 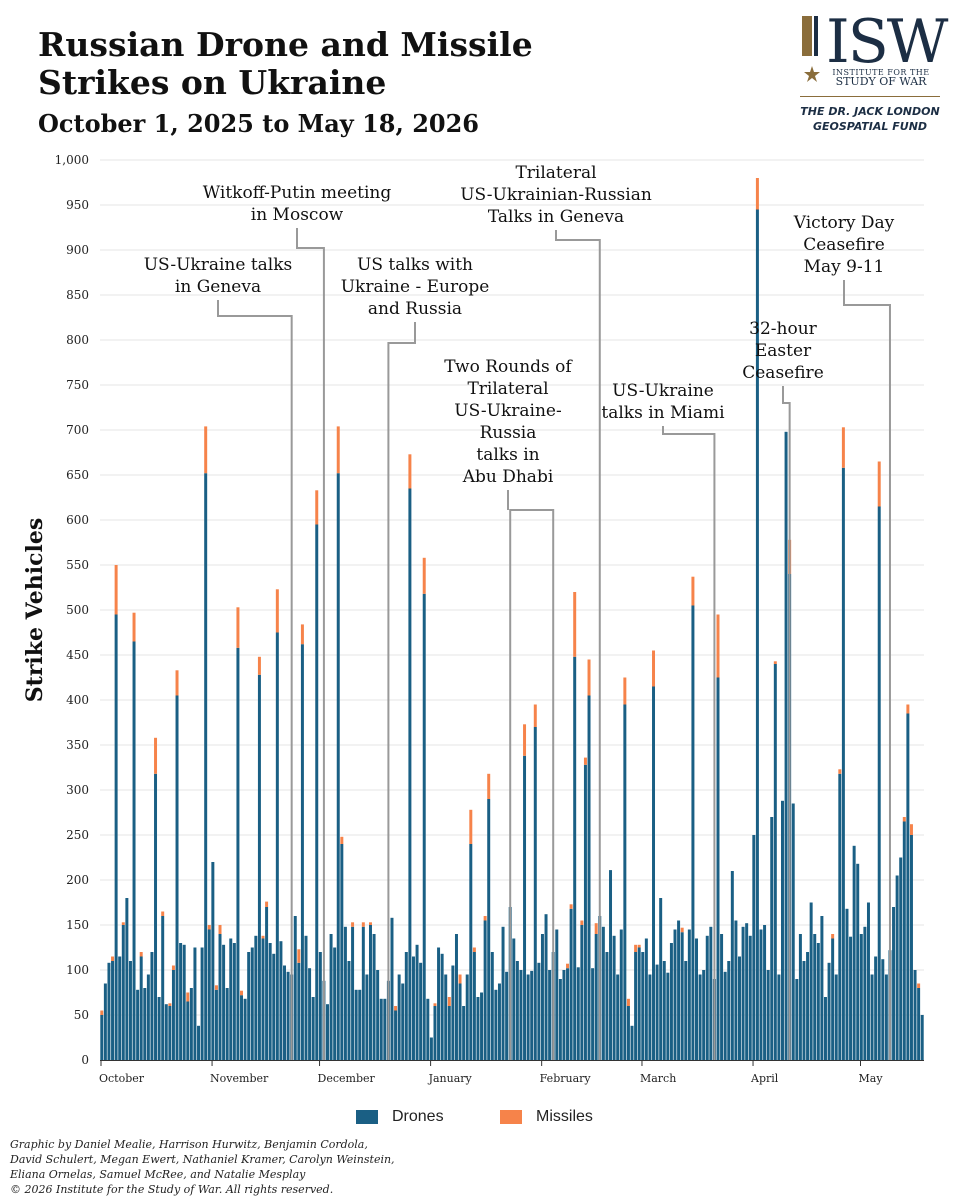 What do you see at coordinates (77, 655) in the screenshot?
I see `y-tick-label: 450` at bounding box center [77, 655].